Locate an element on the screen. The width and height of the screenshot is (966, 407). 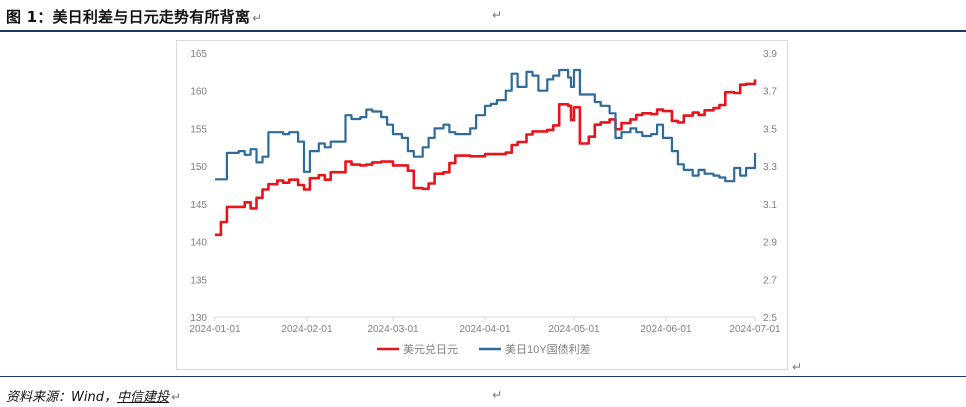
return-mark-chart: ↵ is located at coordinates (797, 367).